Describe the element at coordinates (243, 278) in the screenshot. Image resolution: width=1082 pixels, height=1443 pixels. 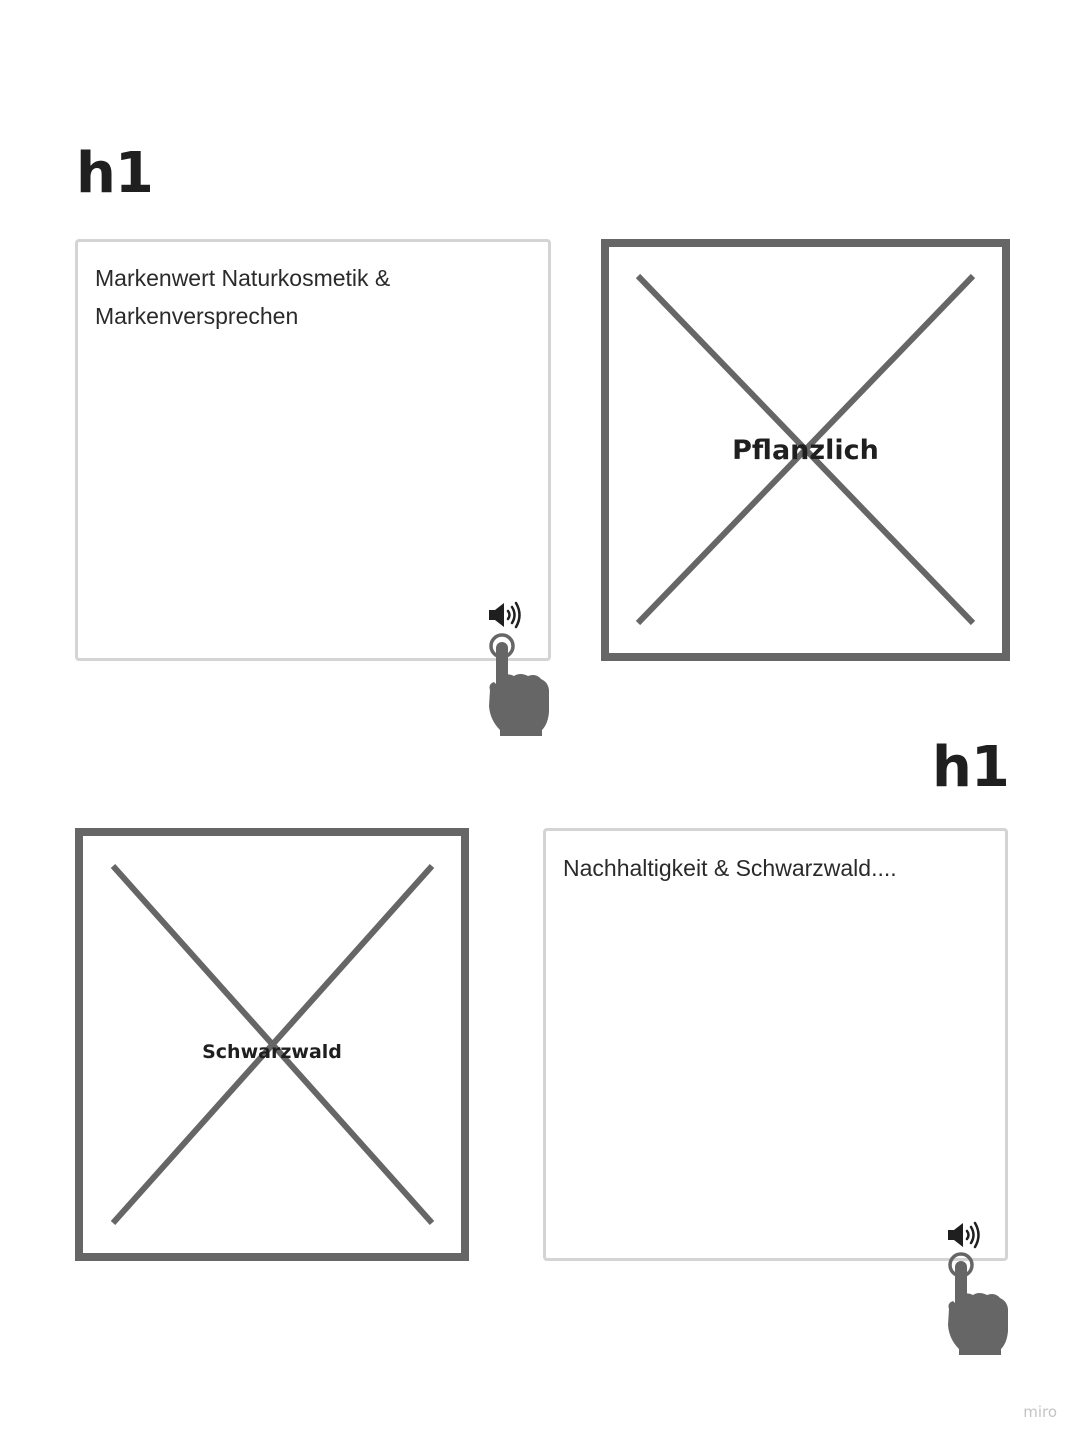
I see `text-line: Markenwert Naturkosmetik &` at that location.